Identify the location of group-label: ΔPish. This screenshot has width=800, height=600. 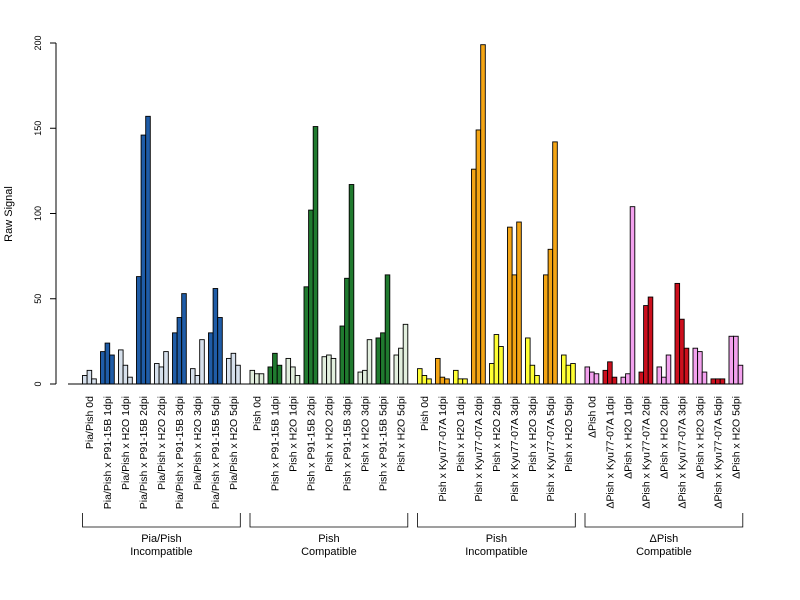
(664, 539).